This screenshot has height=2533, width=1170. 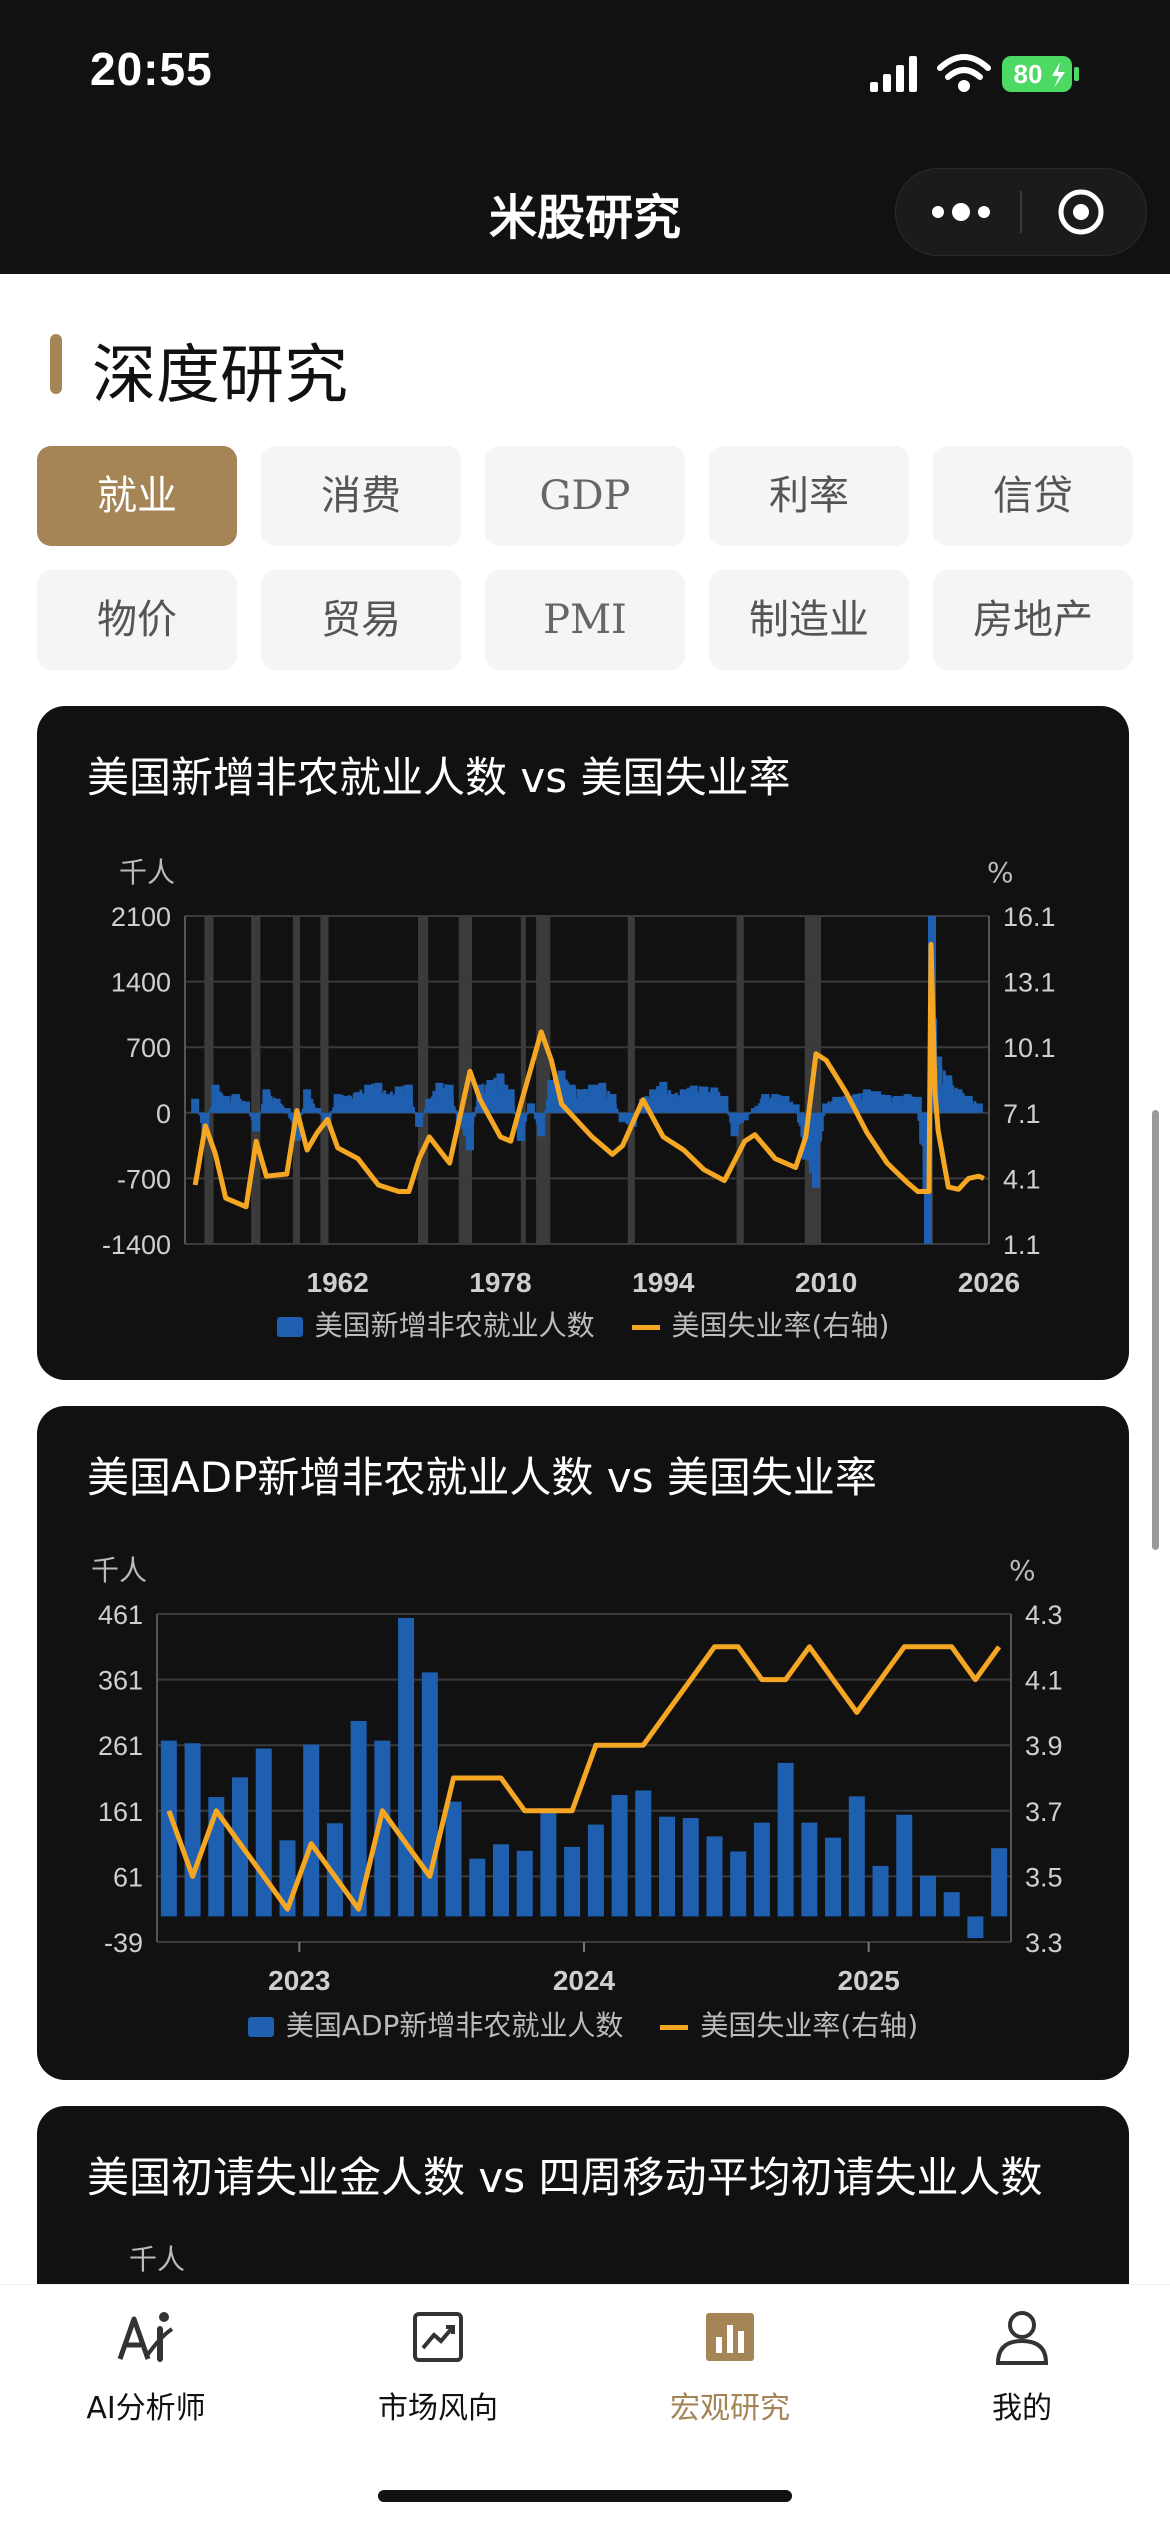 What do you see at coordinates (583, 2195) in the screenshot?
I see `chart-card-jobless-claims: 美国初请失业金人数 vs 四周移动平均初请失业人数 千人` at bounding box center [583, 2195].